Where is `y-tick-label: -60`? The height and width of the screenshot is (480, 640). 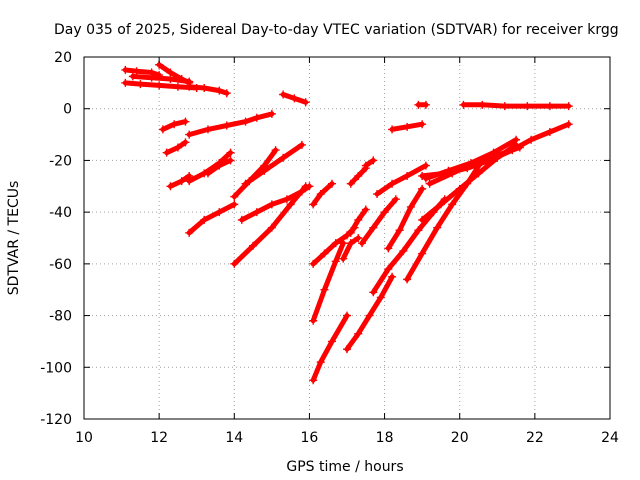 y-tick-label: -60 is located at coordinates (60, 265).